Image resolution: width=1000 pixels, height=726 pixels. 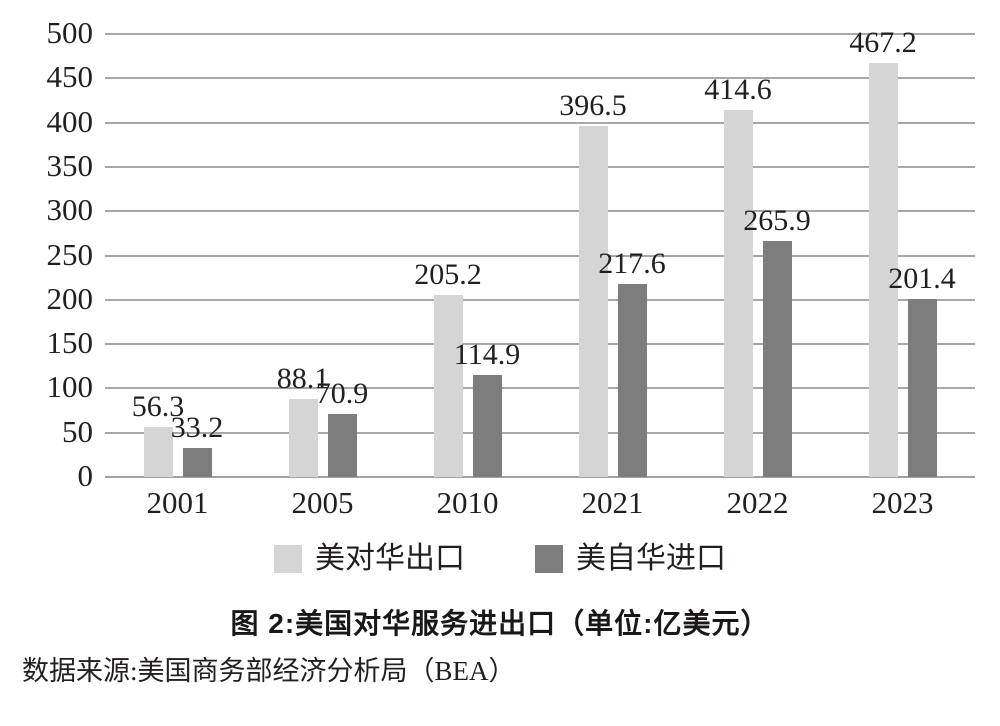 I want to click on bar-value-label: 33.2, so click(x=197, y=427).